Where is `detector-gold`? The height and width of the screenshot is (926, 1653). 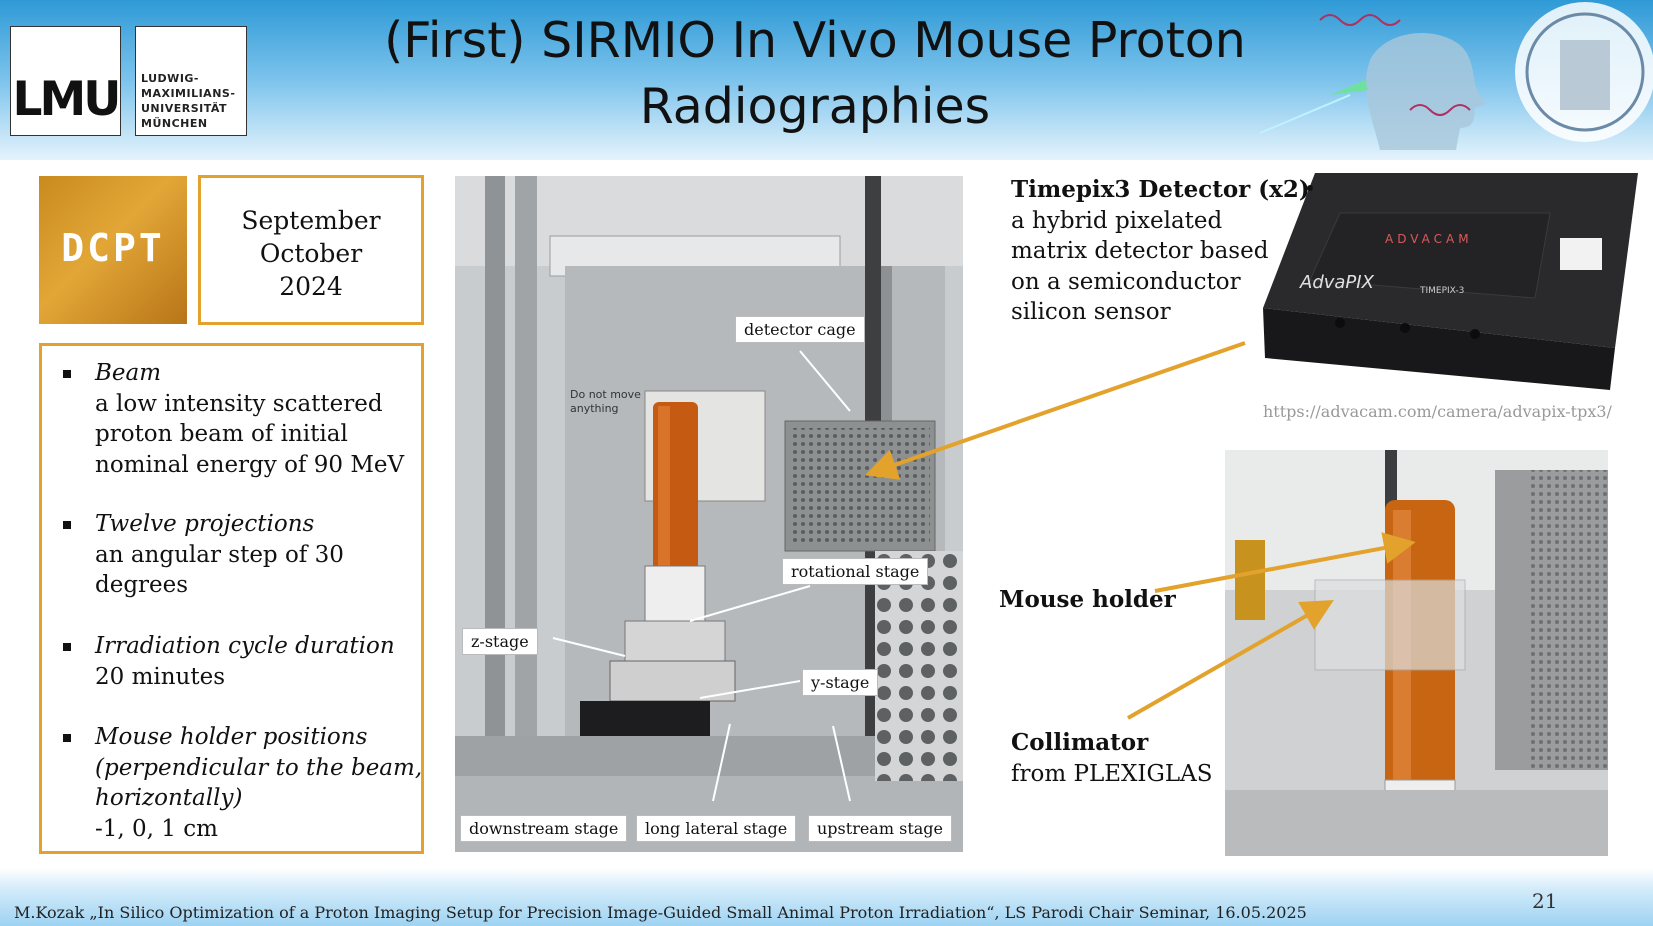
detector-gold is located at coordinates (1250, 580).